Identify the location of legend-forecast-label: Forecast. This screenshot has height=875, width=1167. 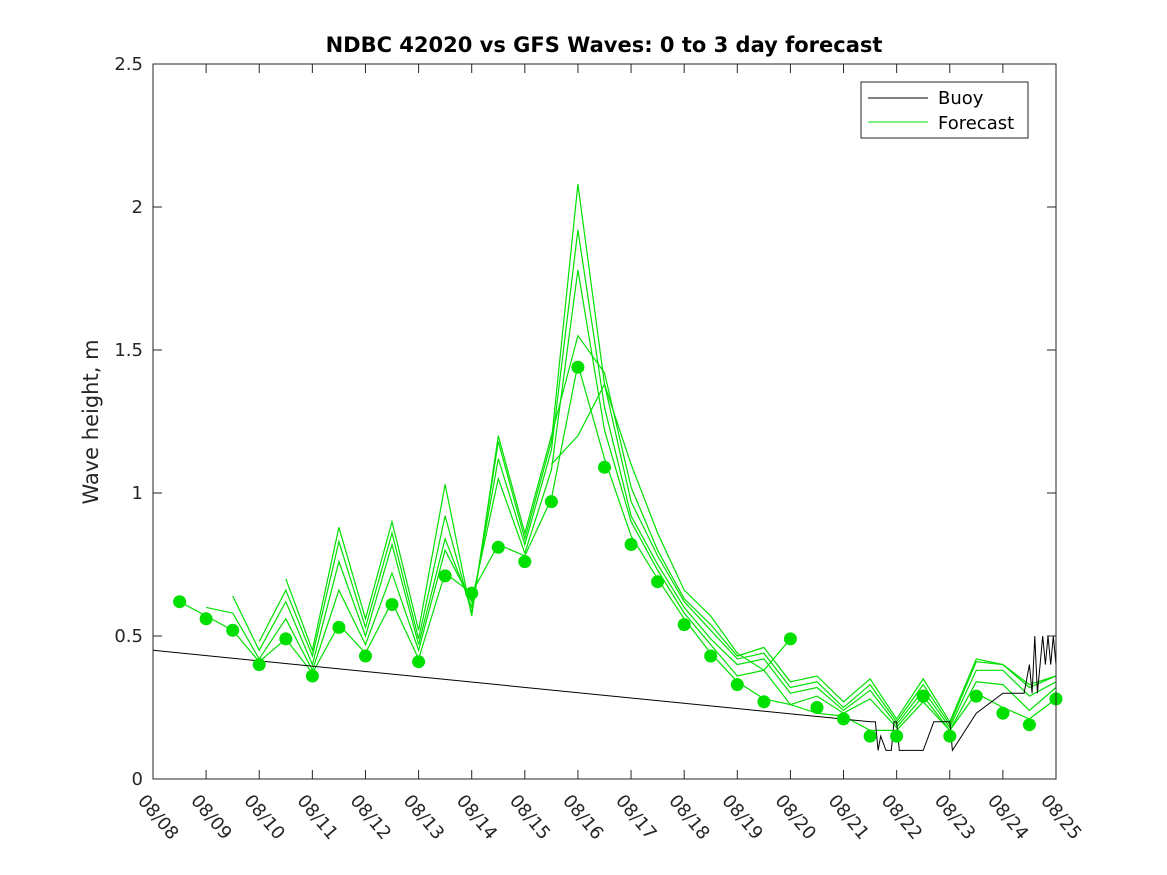
(976, 123).